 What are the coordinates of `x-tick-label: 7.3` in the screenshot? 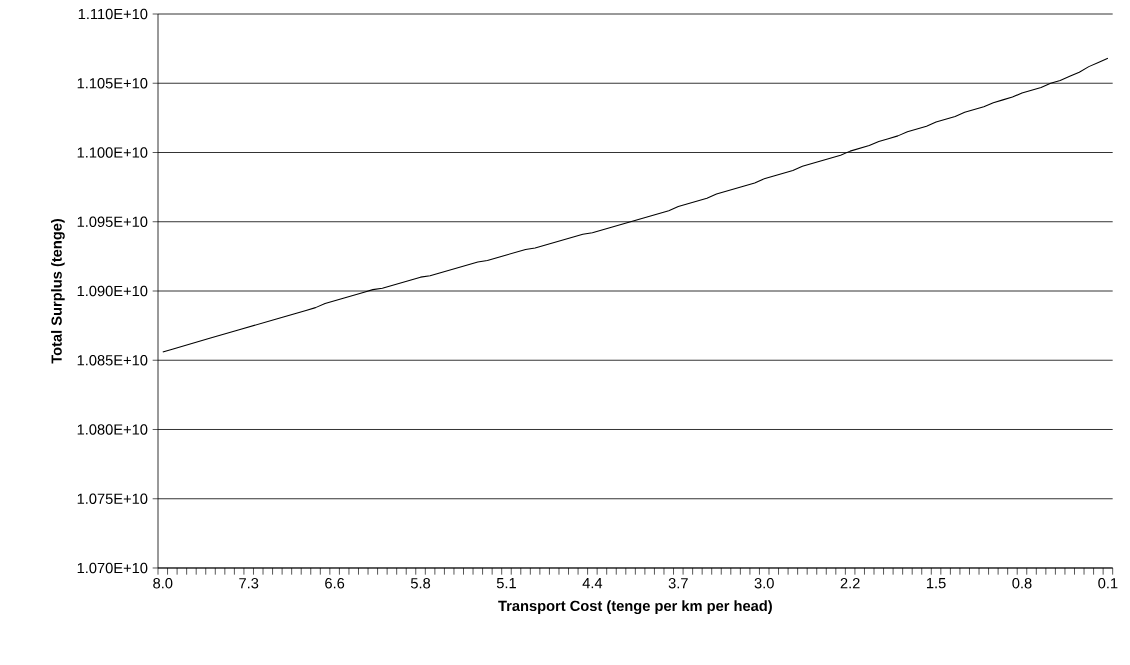 It's located at (249, 583).